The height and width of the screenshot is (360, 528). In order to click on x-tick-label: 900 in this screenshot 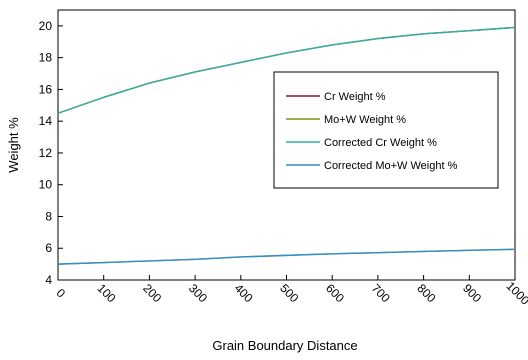, I will do `click(472, 293)`.